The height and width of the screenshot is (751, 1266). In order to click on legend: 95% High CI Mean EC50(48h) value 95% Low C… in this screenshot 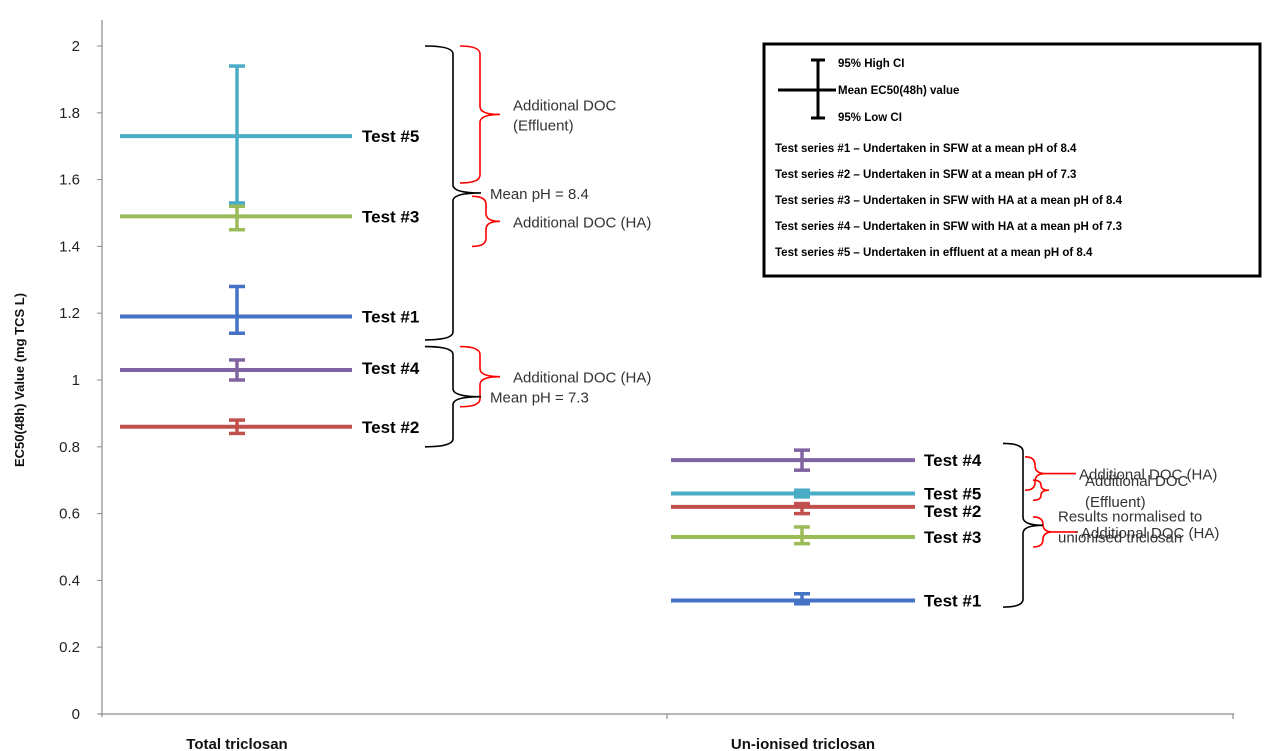, I will do `click(1012, 160)`.